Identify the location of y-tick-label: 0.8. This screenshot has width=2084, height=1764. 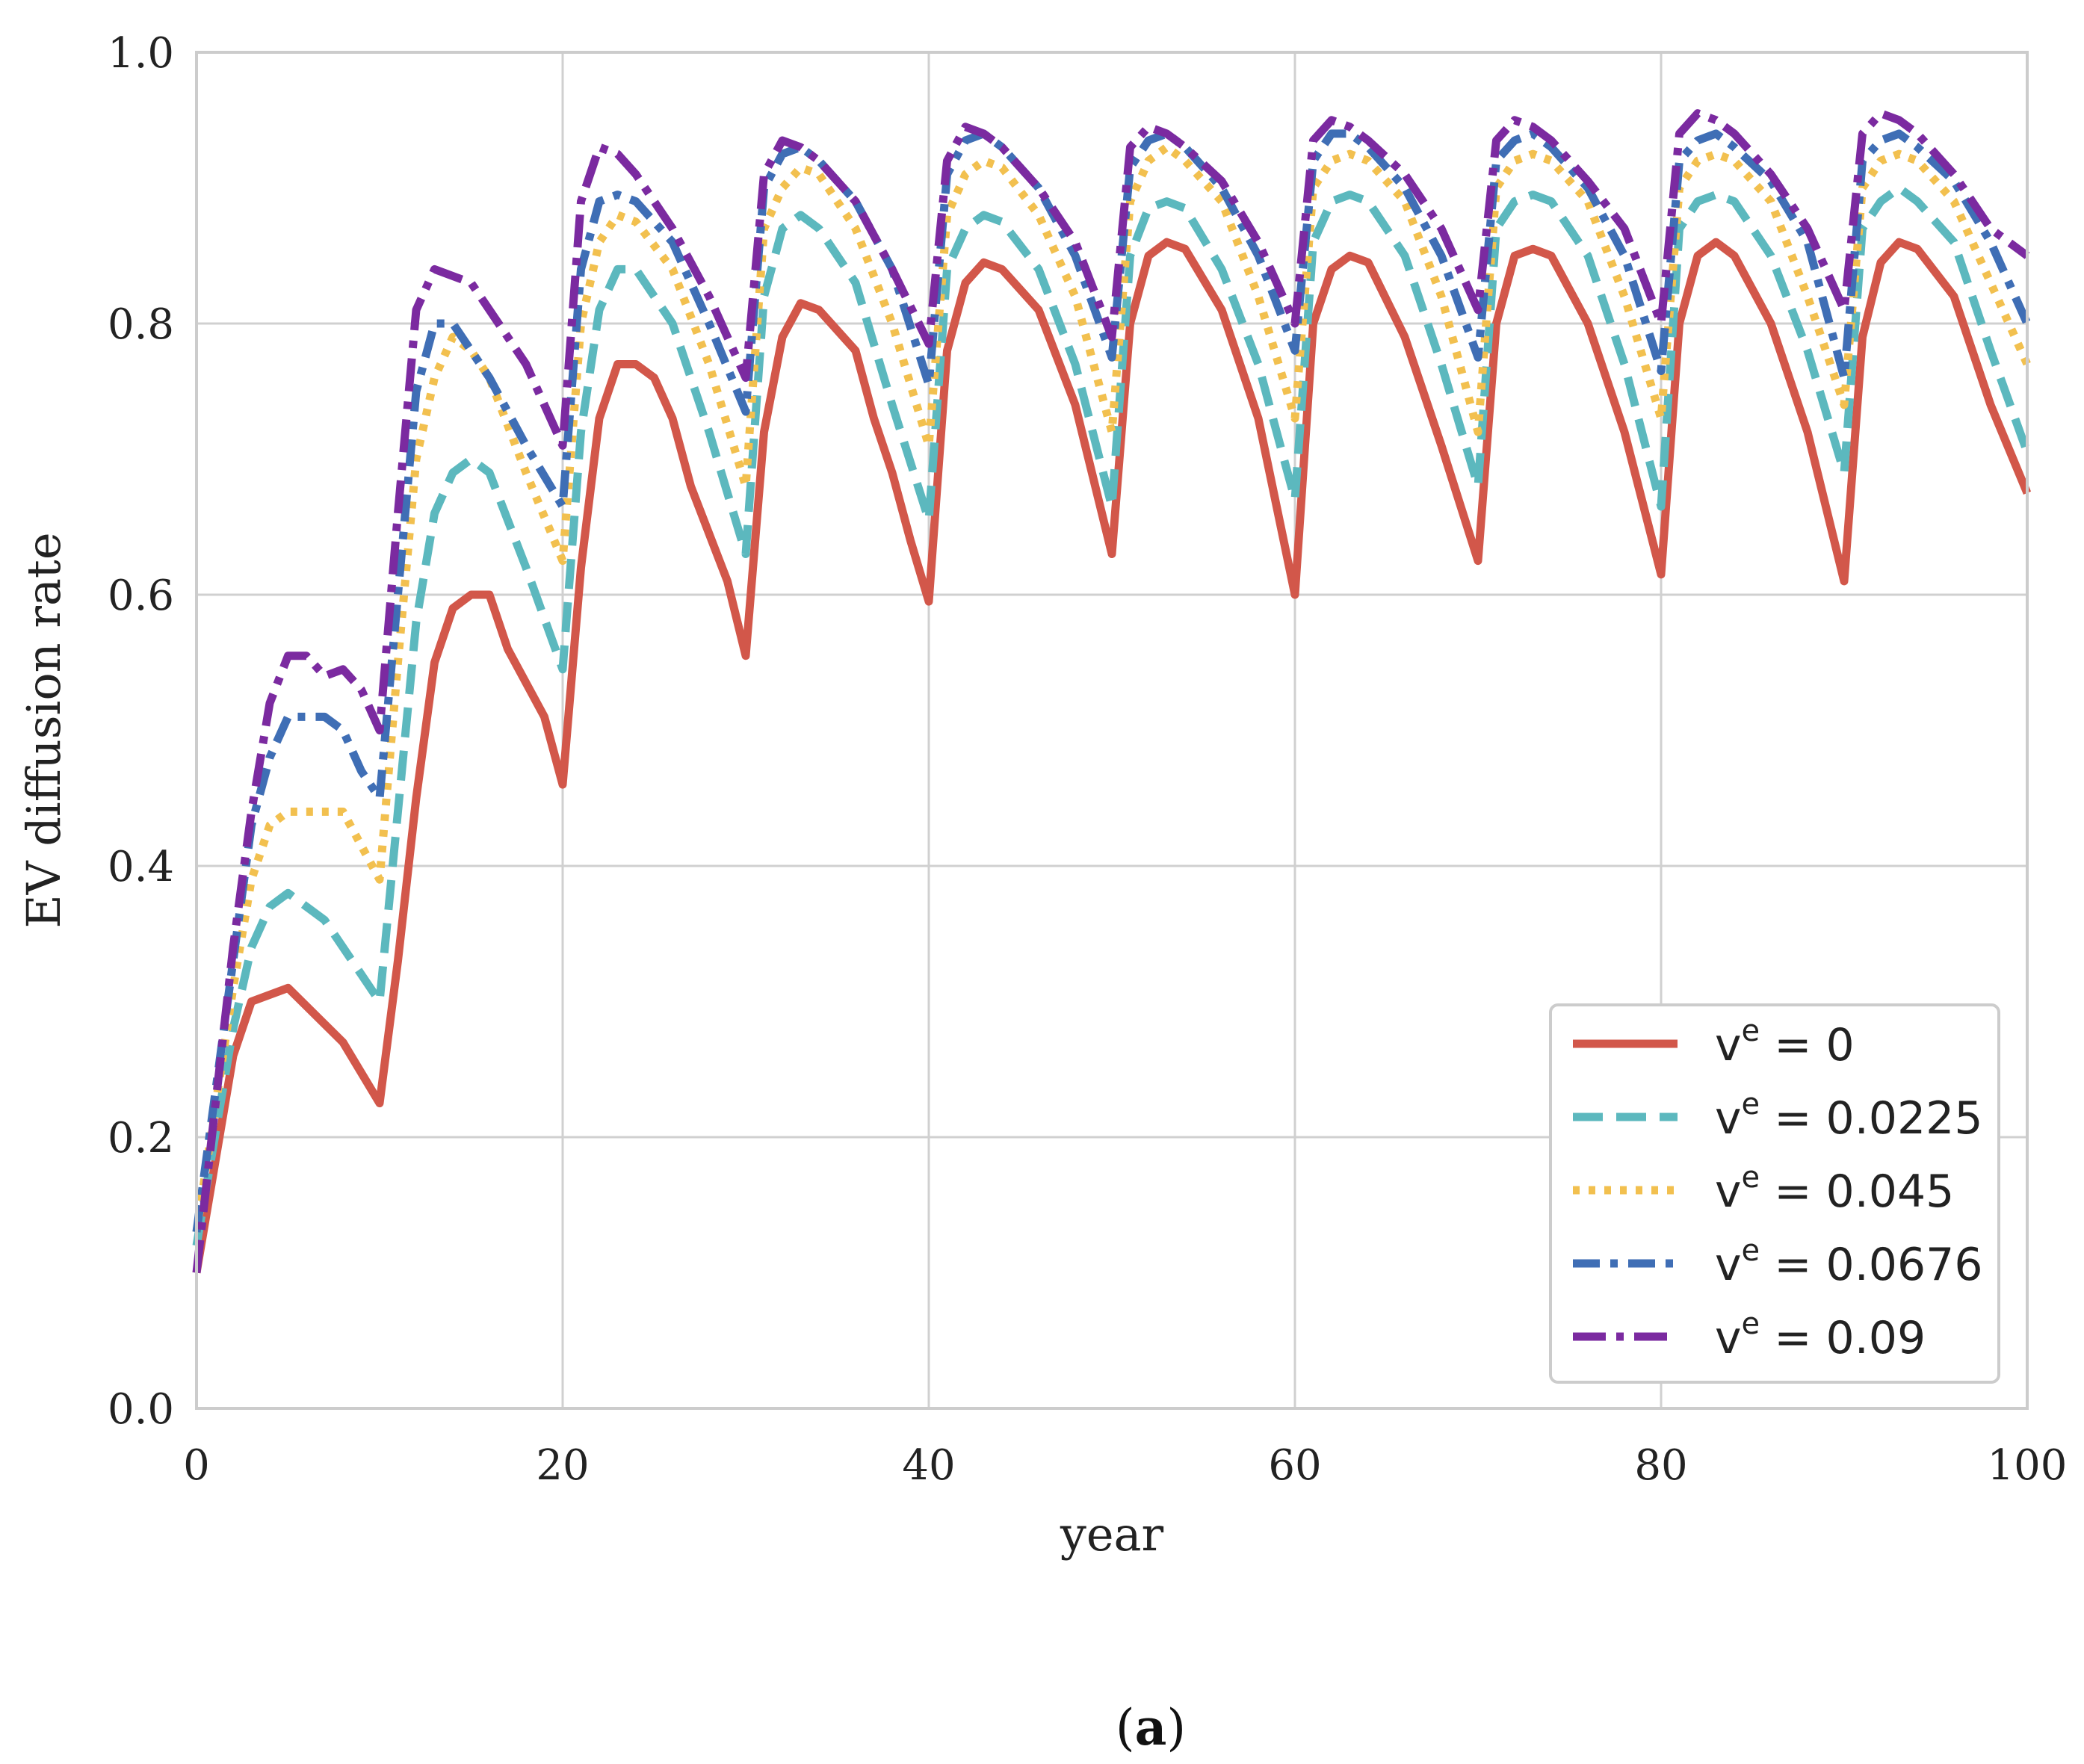
(141, 324).